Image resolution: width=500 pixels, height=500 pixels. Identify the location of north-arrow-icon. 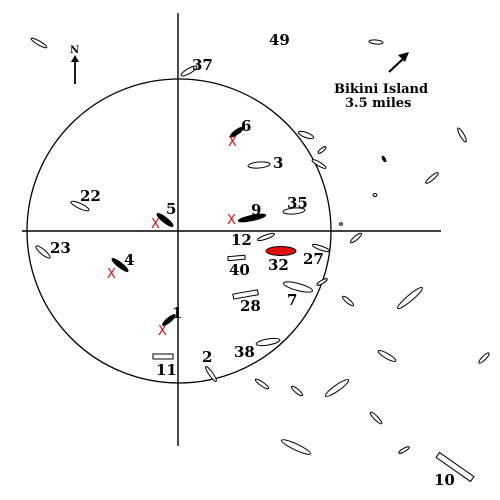
(75, 69).